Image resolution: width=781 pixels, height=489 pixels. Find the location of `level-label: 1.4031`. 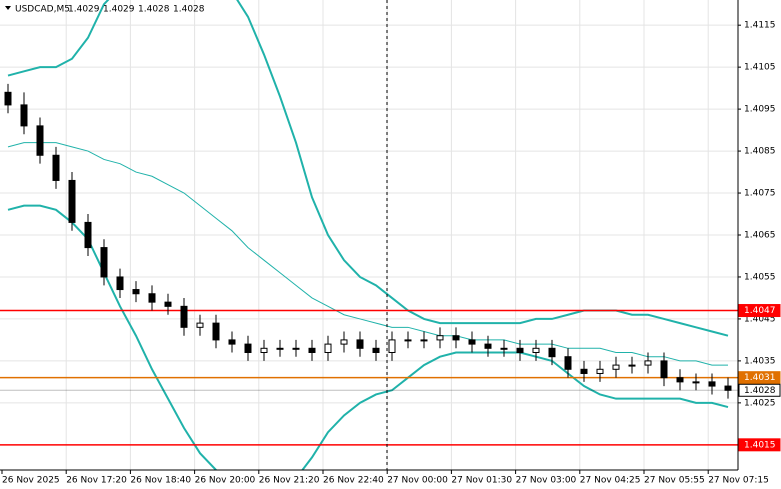

level-label: 1.4031 is located at coordinates (760, 378).